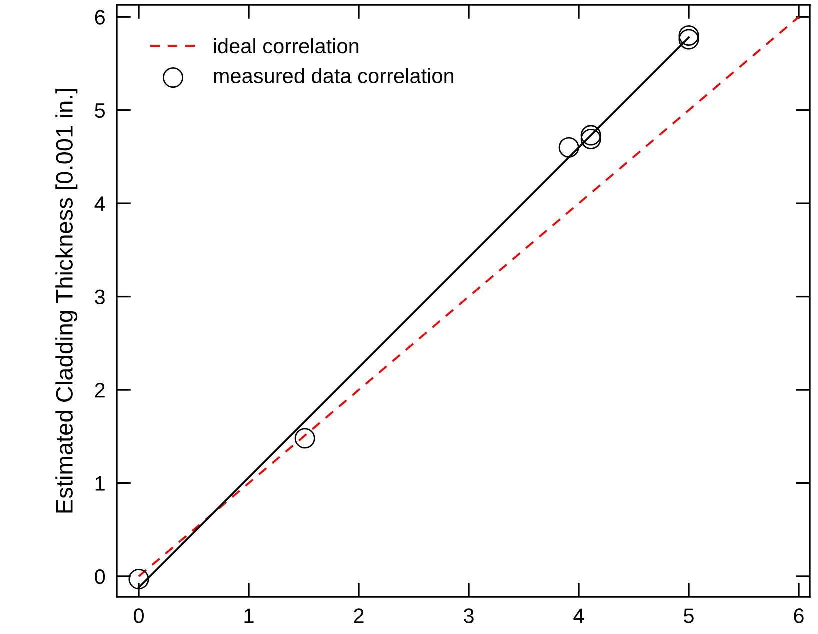 The image size is (818, 634). I want to click on y-tick-label: 3, so click(100, 297).